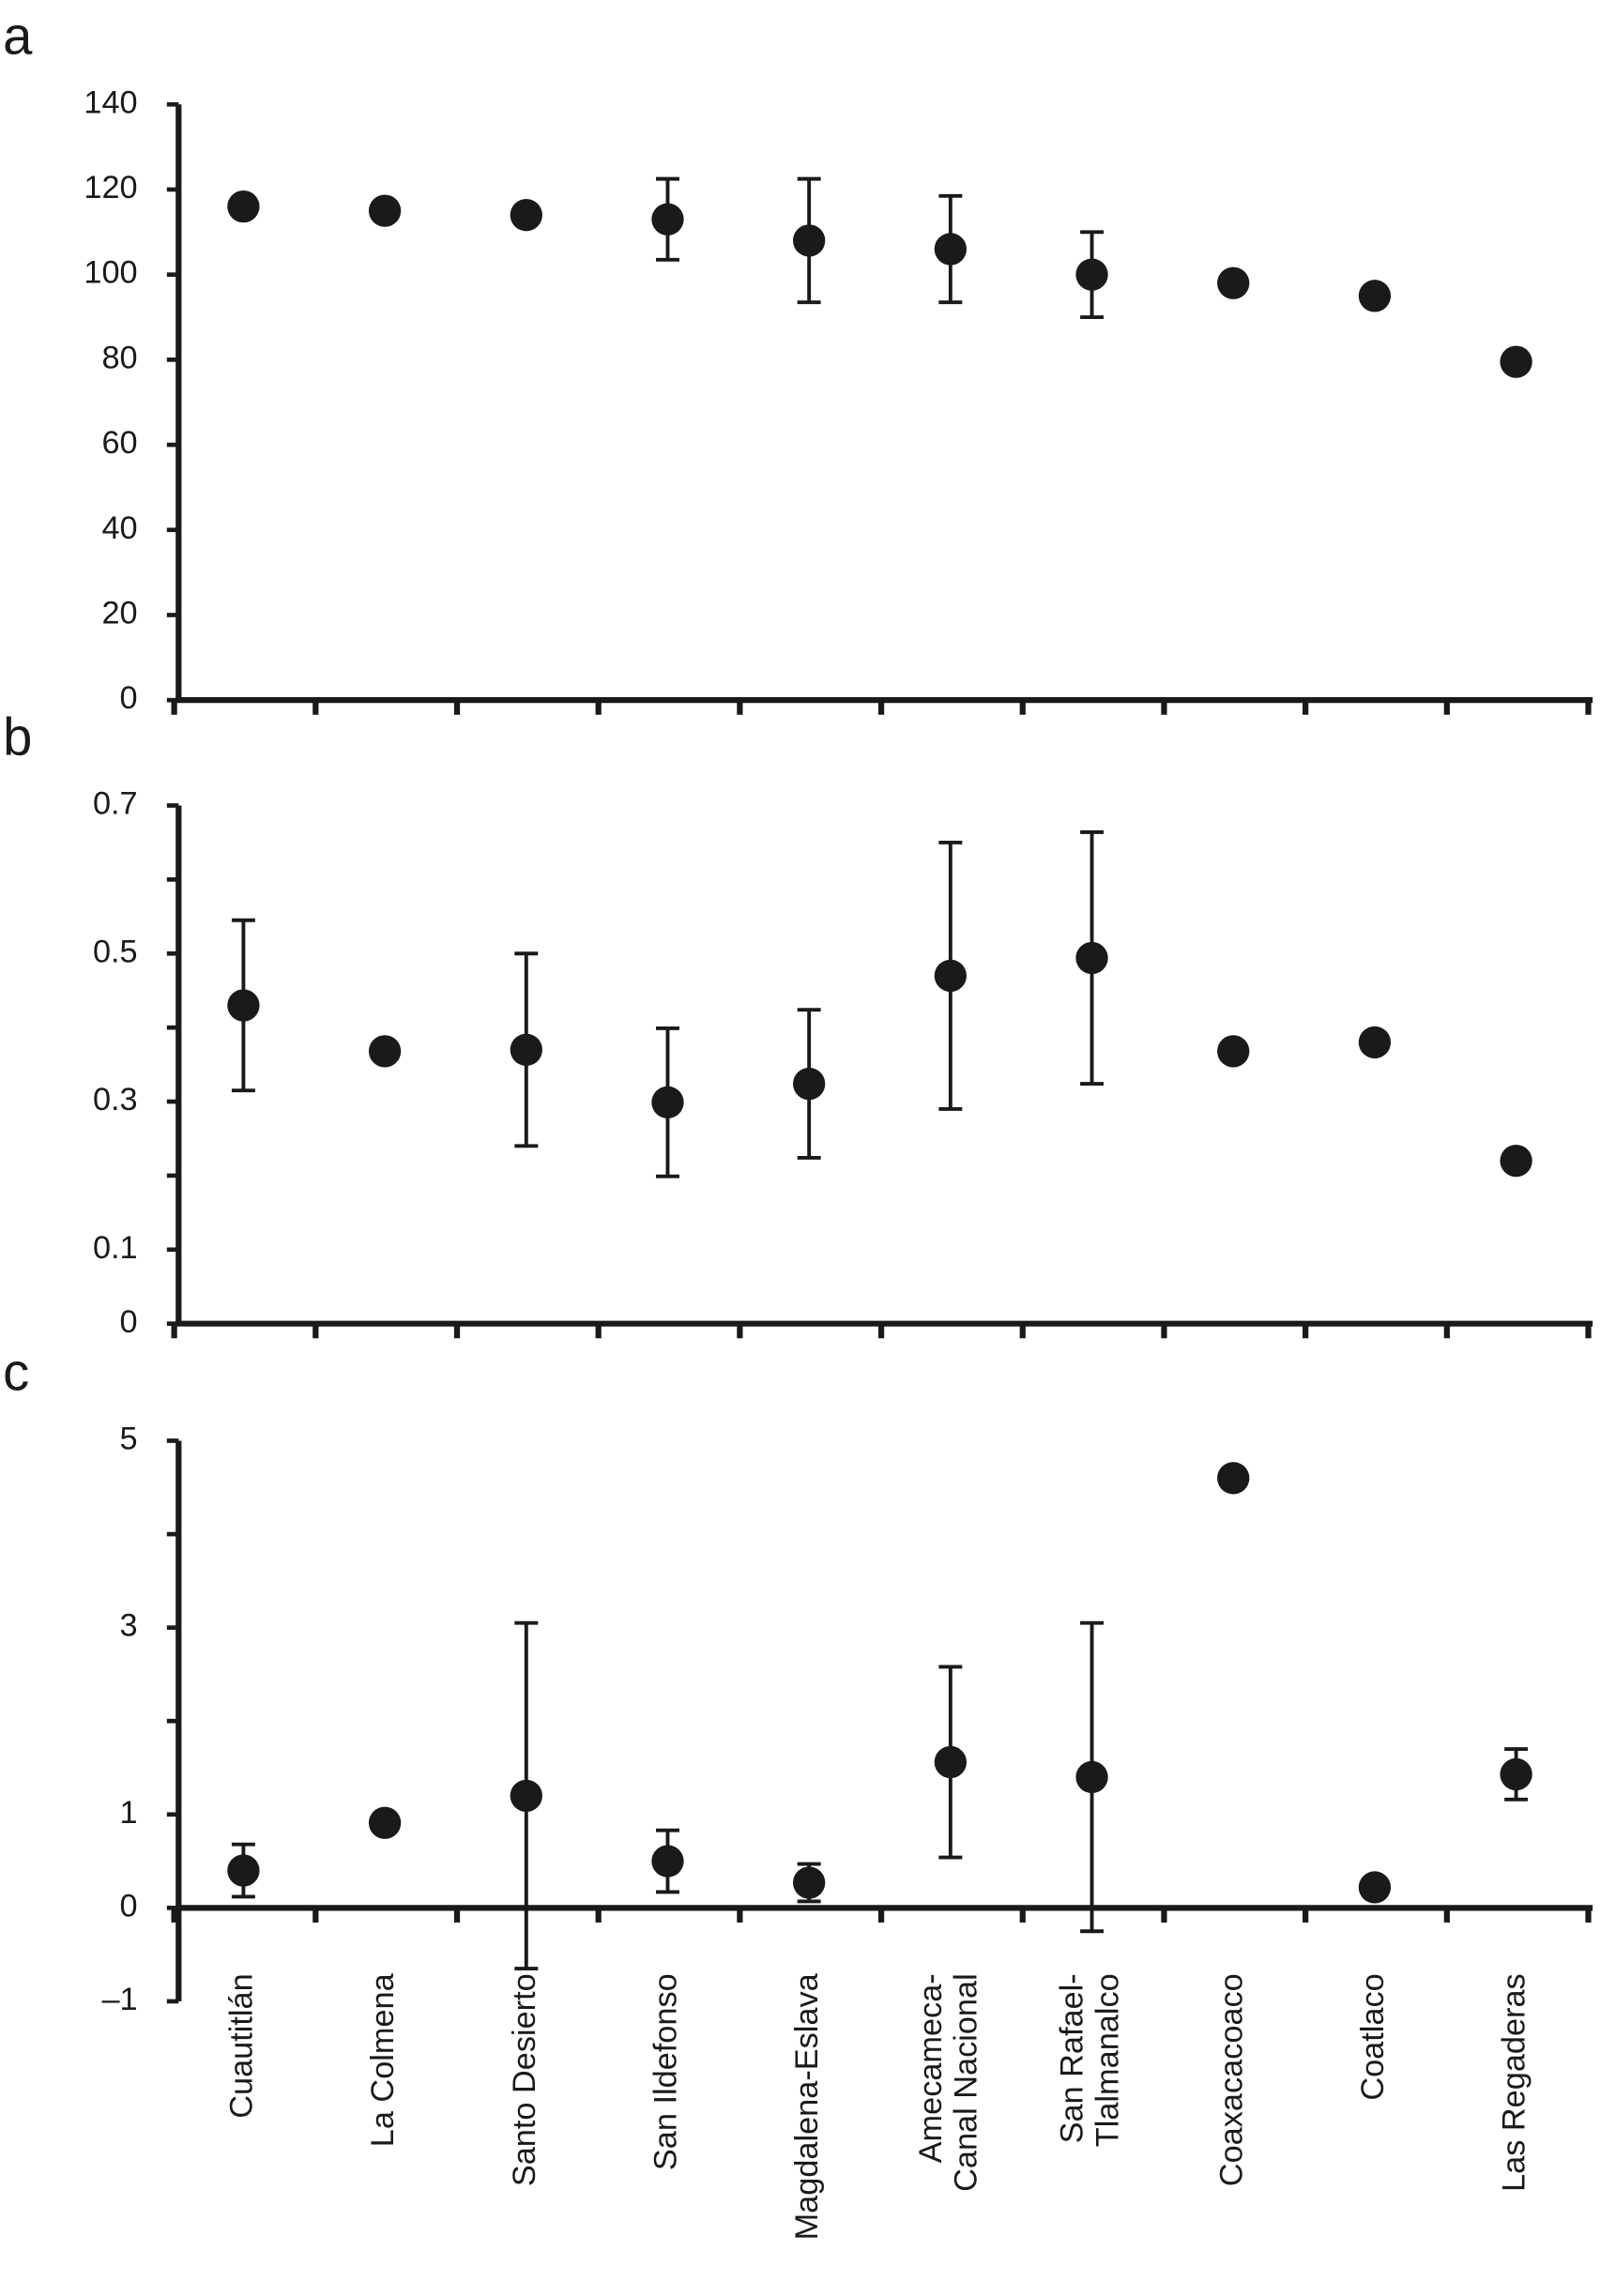 The height and width of the screenshot is (2296, 1600). What do you see at coordinates (111, 102) in the screenshot?
I see `y-tick-label: 140` at bounding box center [111, 102].